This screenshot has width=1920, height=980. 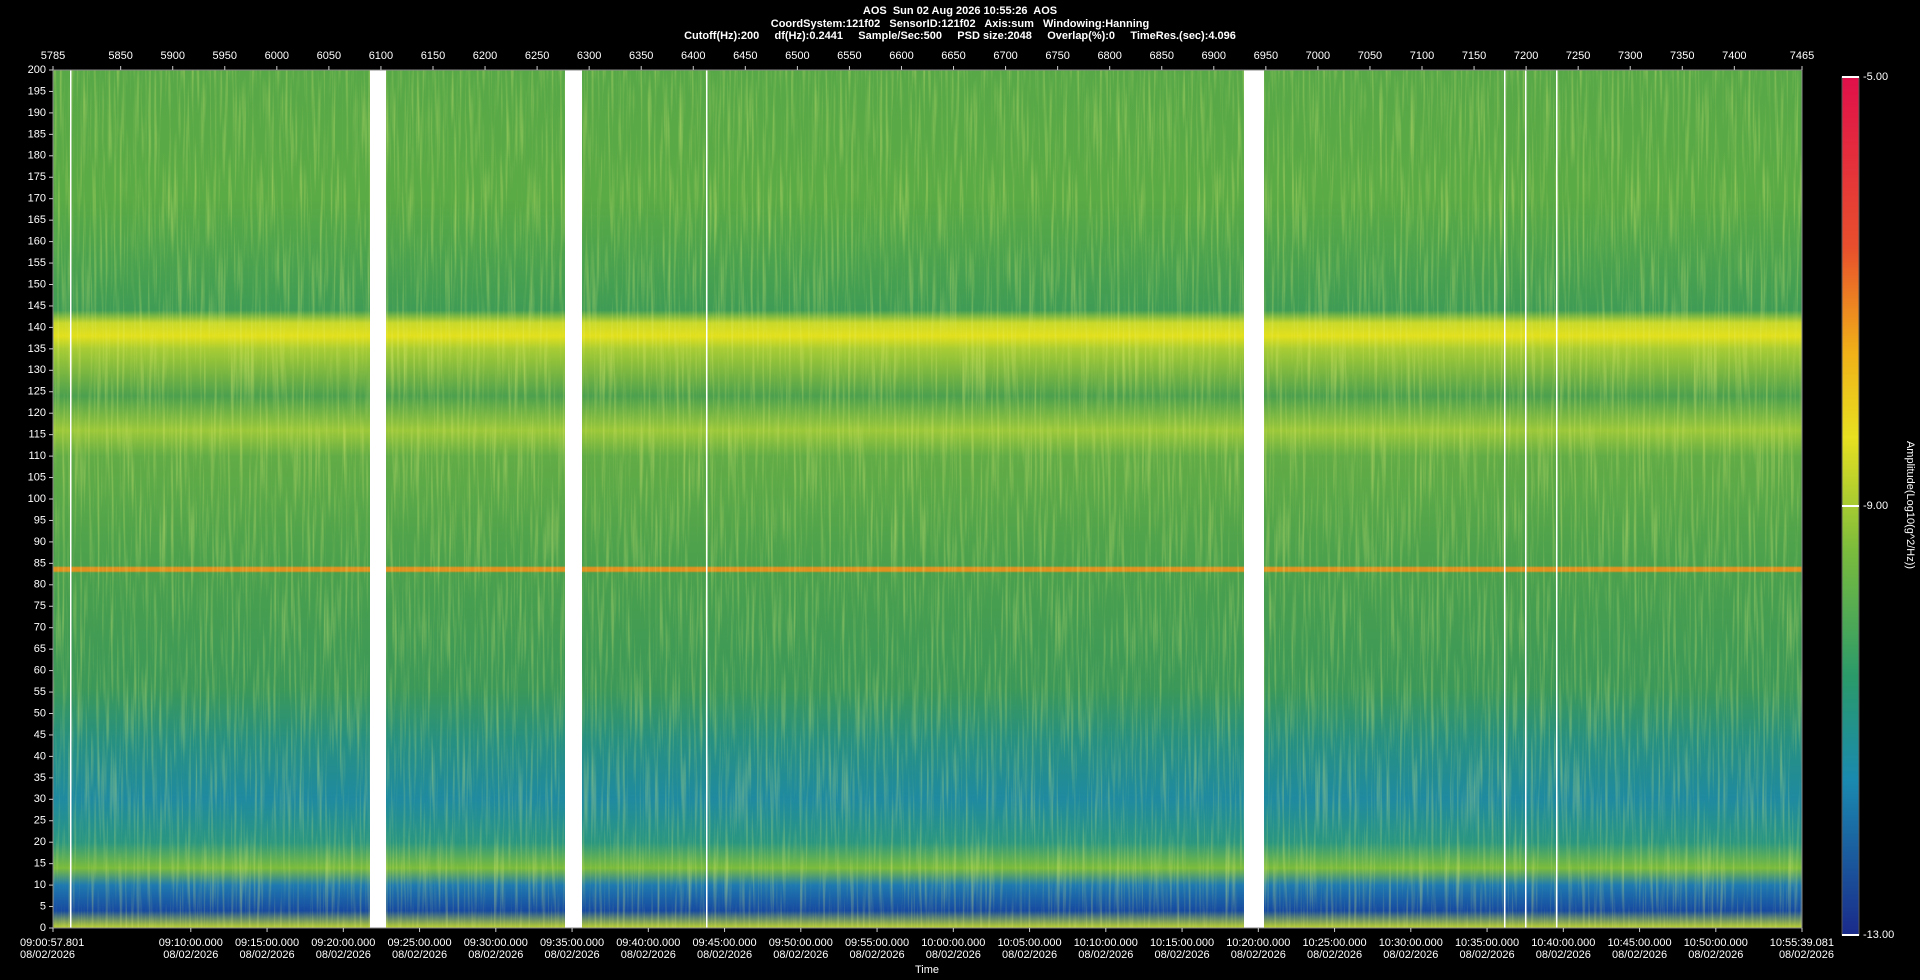 I want to click on x-tick-label: 6750, so click(x=1057, y=56).